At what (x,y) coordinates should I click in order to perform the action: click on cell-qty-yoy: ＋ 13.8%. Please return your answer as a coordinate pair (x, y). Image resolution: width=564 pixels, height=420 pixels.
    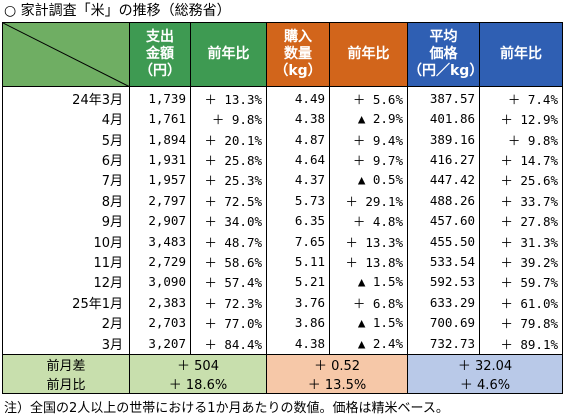
    Looking at the image, I should click on (368, 261).